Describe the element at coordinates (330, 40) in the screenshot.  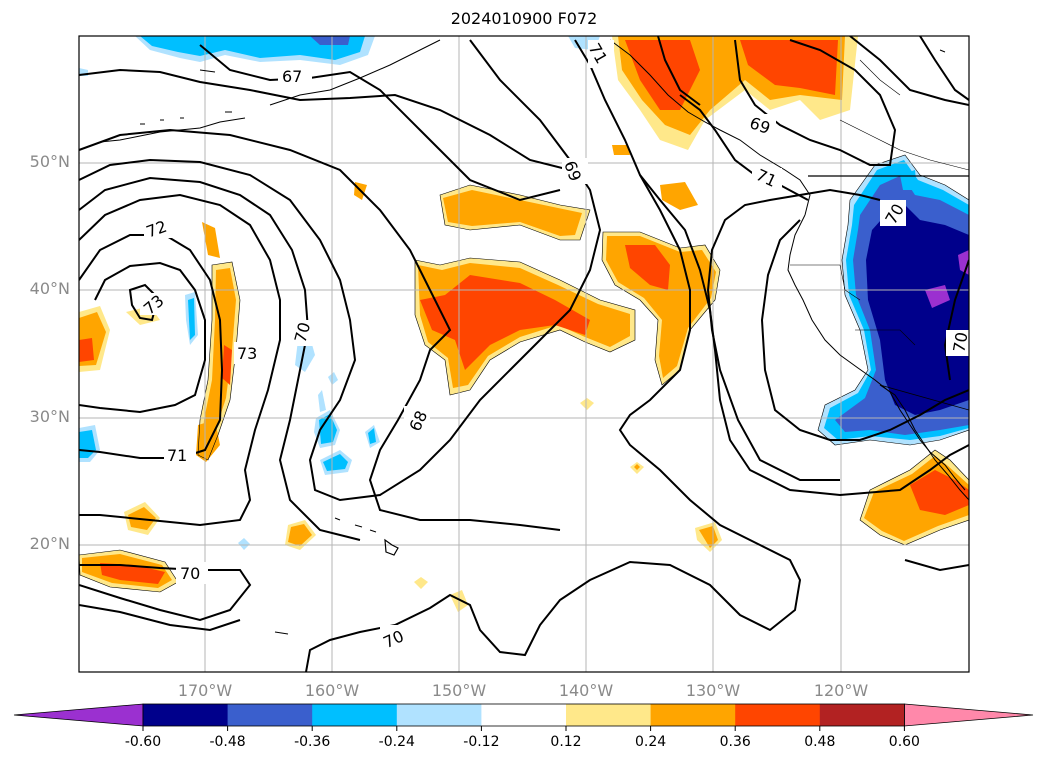
I see `fill-neg3` at that location.